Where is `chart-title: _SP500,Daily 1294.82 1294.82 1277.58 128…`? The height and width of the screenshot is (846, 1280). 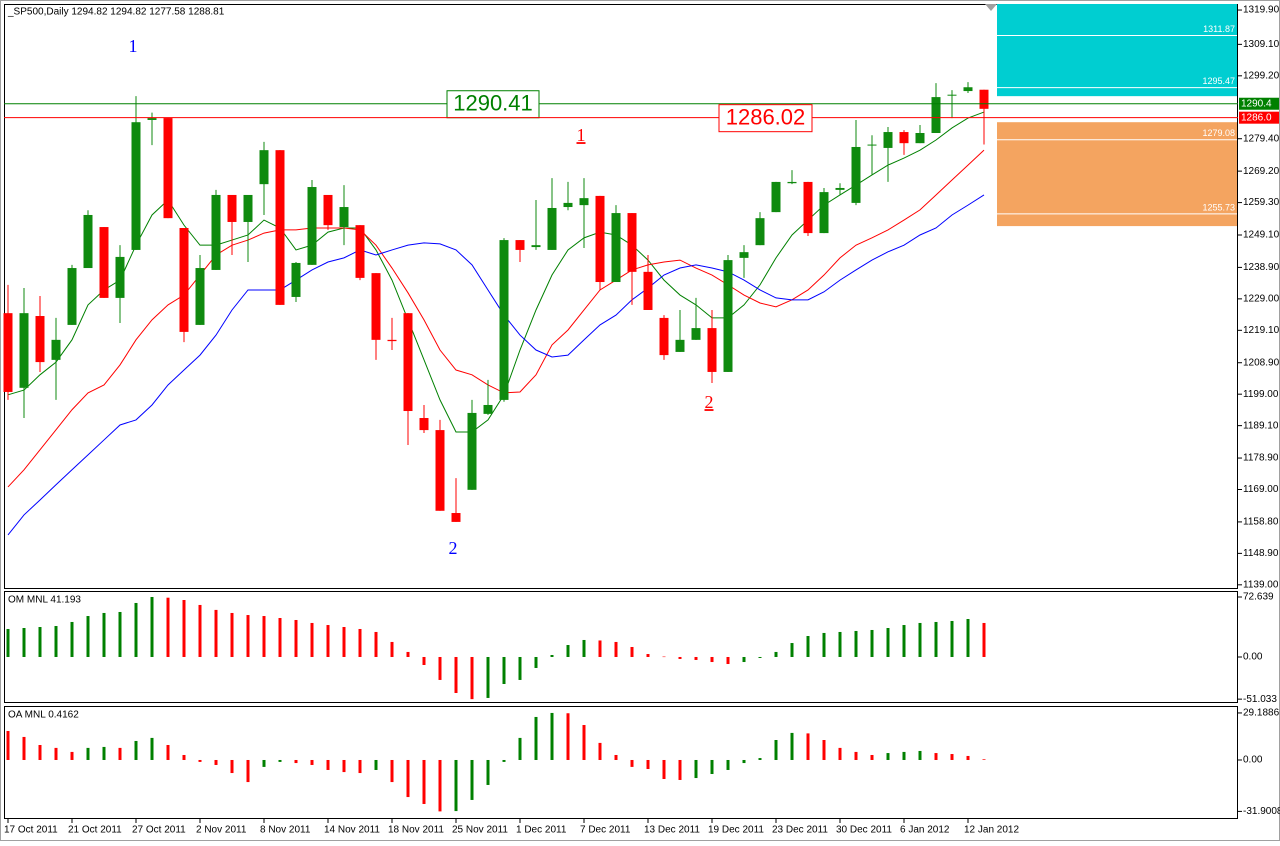 chart-title: _SP500,Daily 1294.82 1294.82 1277.58 128… is located at coordinates (116, 12).